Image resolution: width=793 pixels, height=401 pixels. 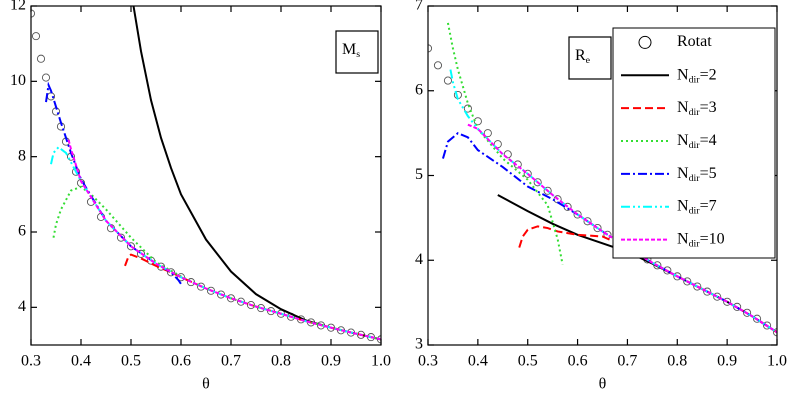 I want to click on legend-label: Ndir=5, so click(x=697, y=175).